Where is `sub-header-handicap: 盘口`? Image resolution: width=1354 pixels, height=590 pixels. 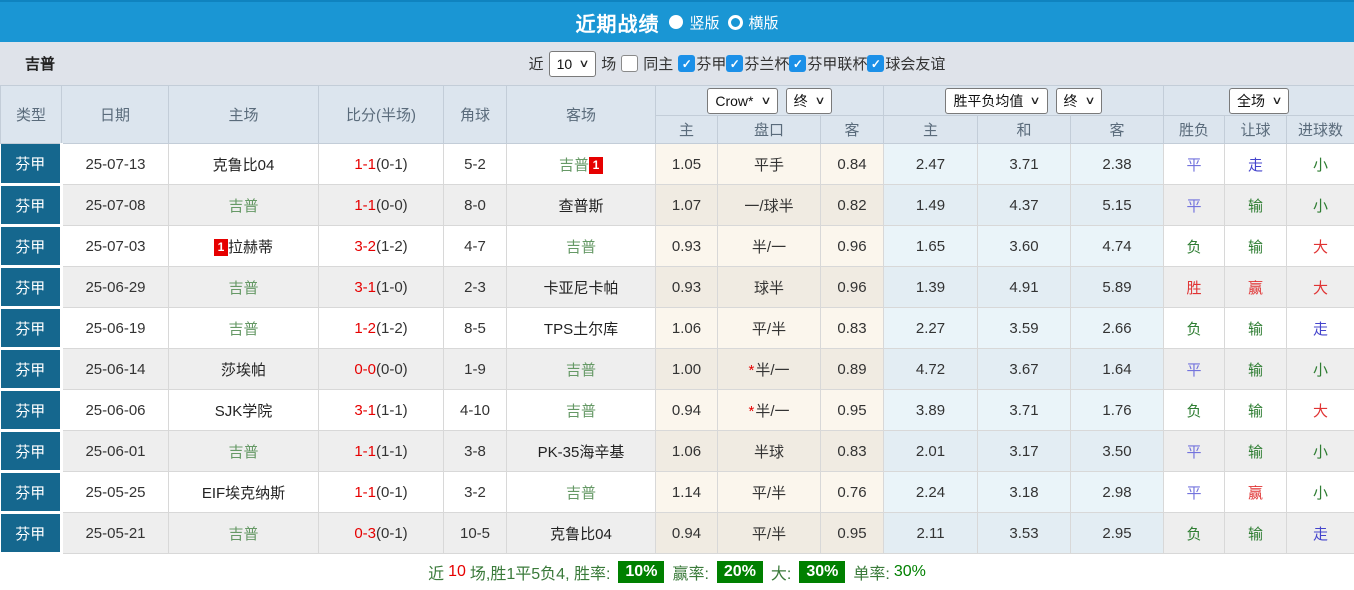 sub-header-handicap: 盘口 is located at coordinates (769, 129).